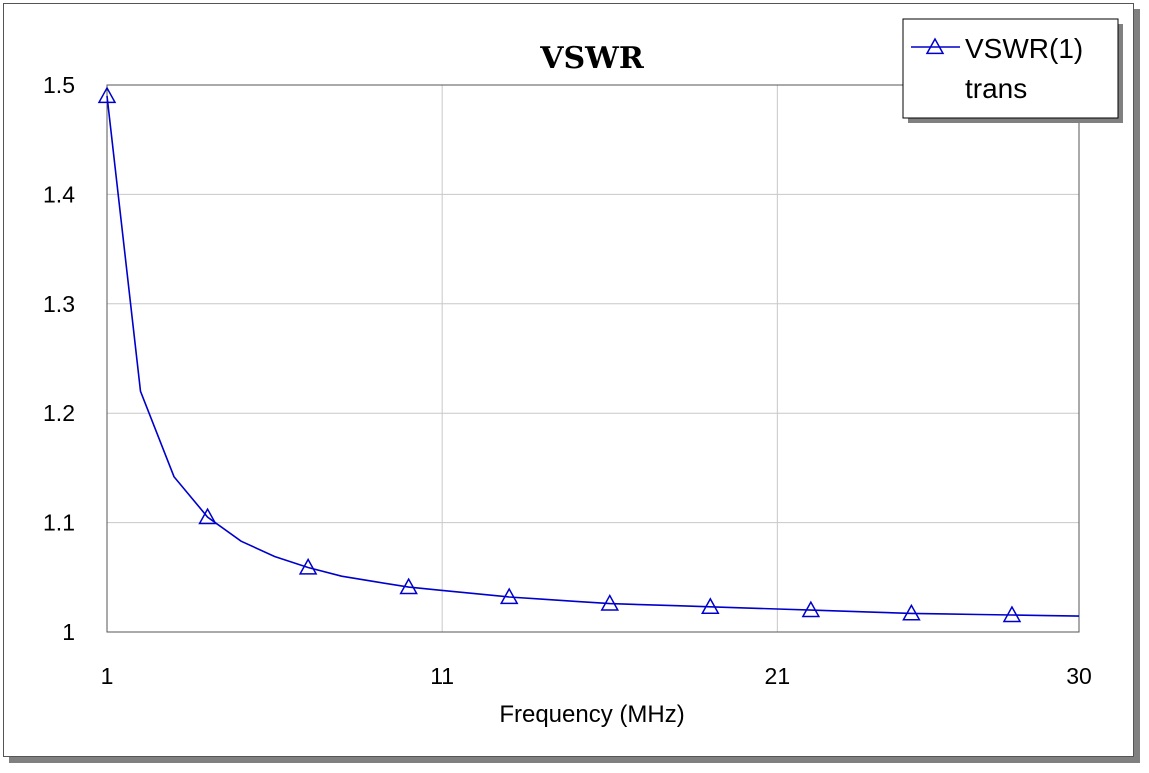 The image size is (1149, 773). Describe the element at coordinates (59, 523) in the screenshot. I see `y-tick-label: 1.1` at that location.